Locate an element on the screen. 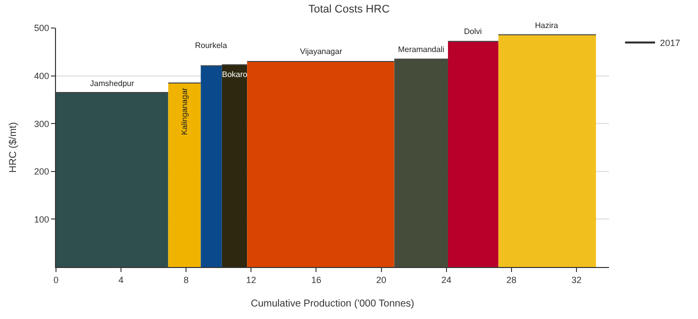  x-tick-label: 16 is located at coordinates (316, 279).